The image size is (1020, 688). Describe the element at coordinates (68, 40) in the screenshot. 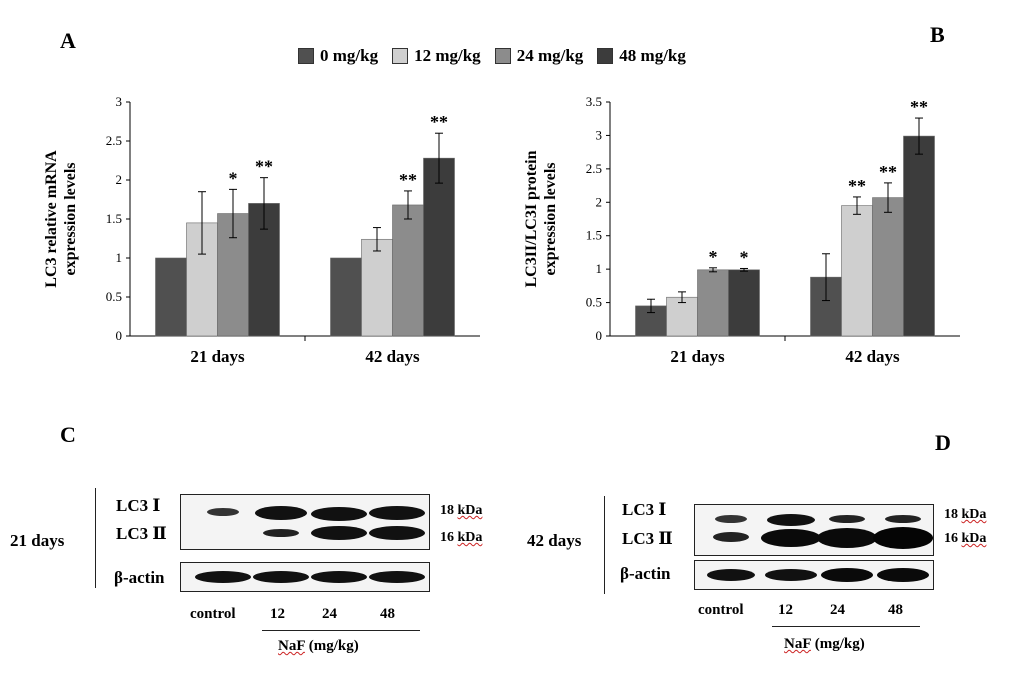

I see `panel-letter-a: A` at that location.